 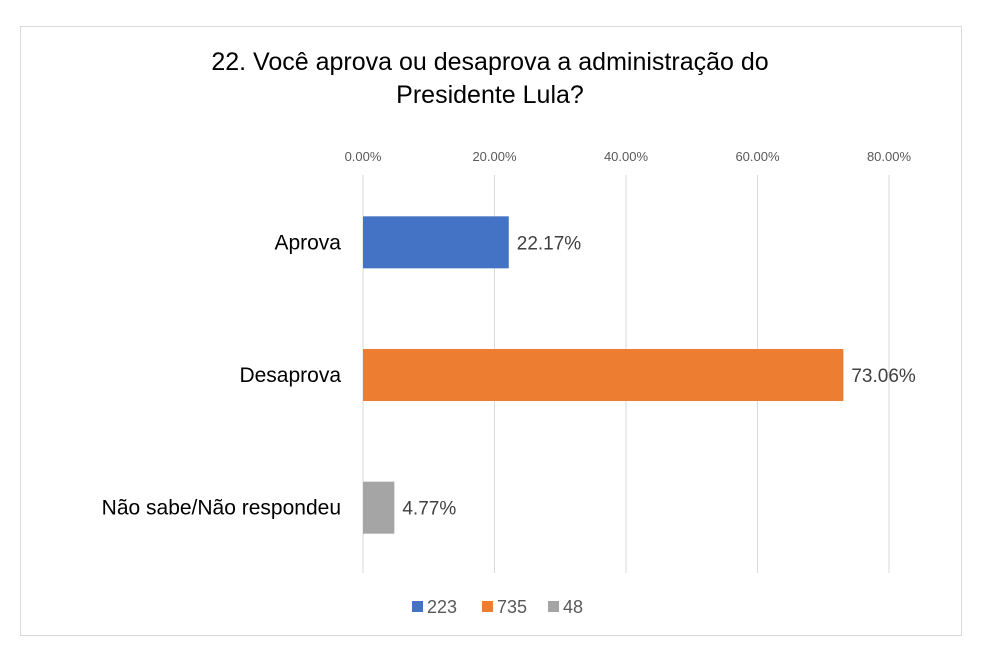 I want to click on category-label: Desaprova, so click(x=290, y=375).